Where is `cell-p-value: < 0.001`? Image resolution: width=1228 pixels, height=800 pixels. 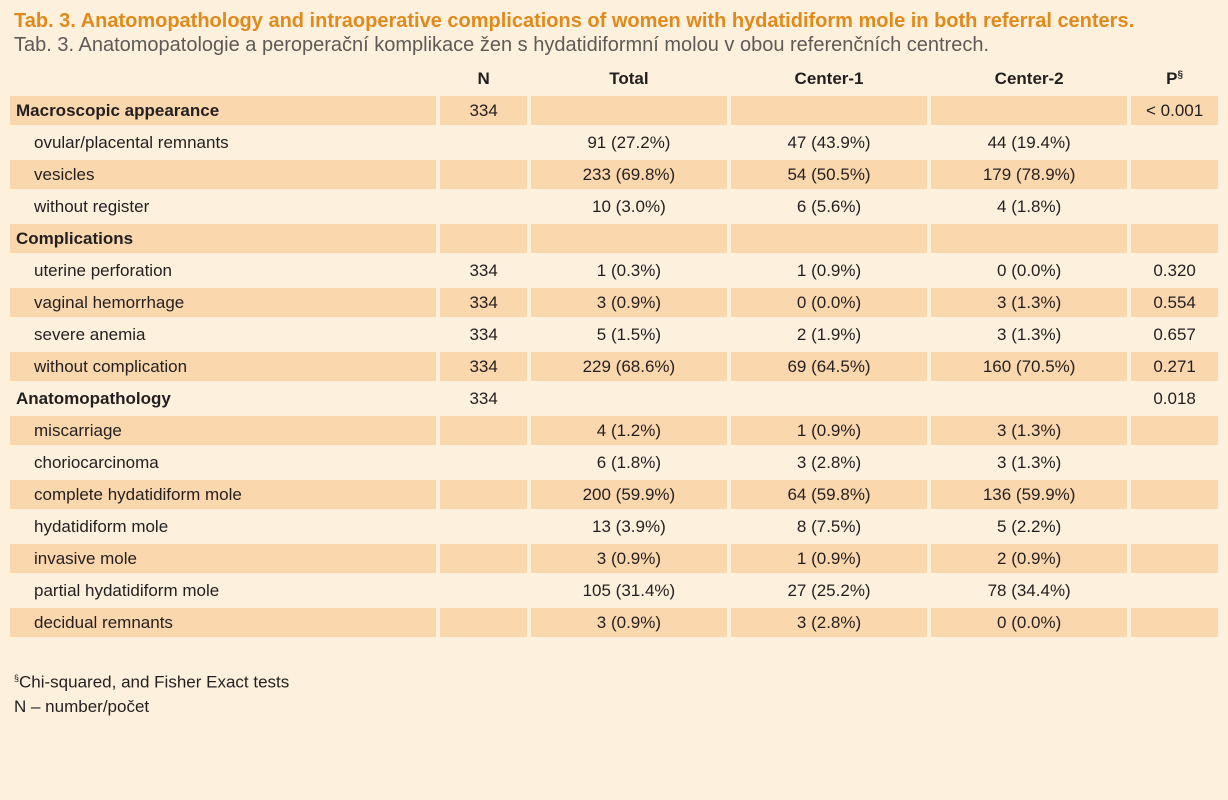 cell-p-value: < 0.001 is located at coordinates (1174, 110).